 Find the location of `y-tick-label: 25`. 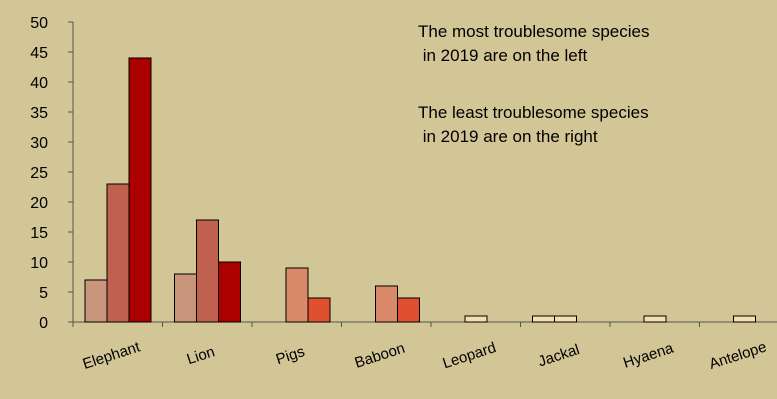

y-tick-label: 25 is located at coordinates (39, 173).